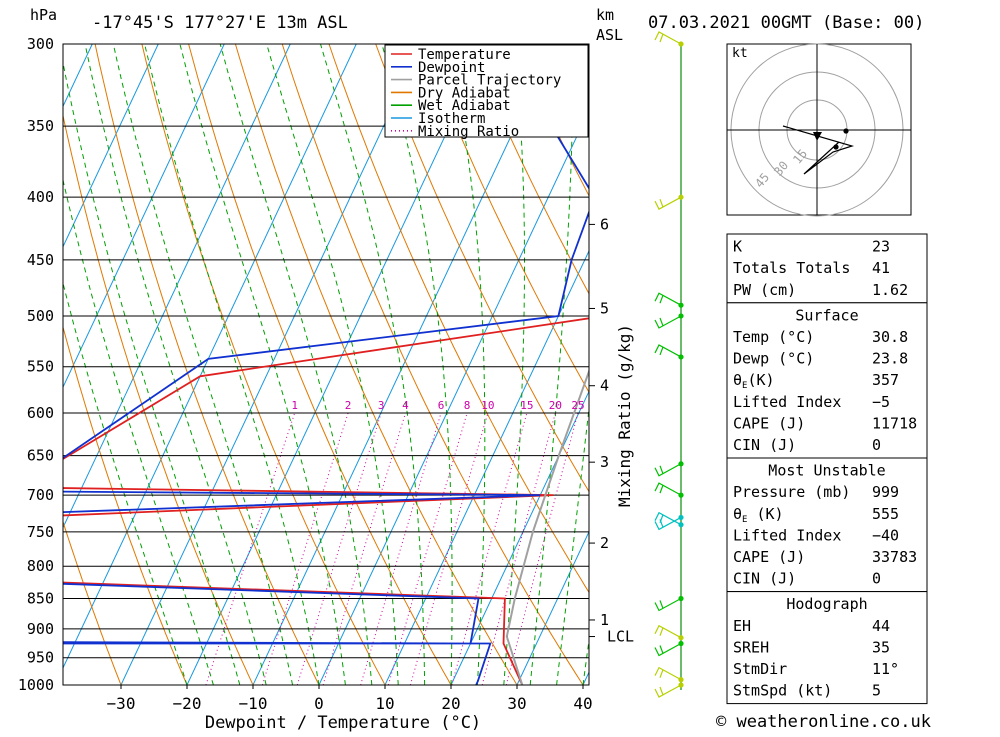 The image size is (1000, 737). Describe the element at coordinates (384, 703) in the screenshot. I see `x-tick-label: 10` at that location.